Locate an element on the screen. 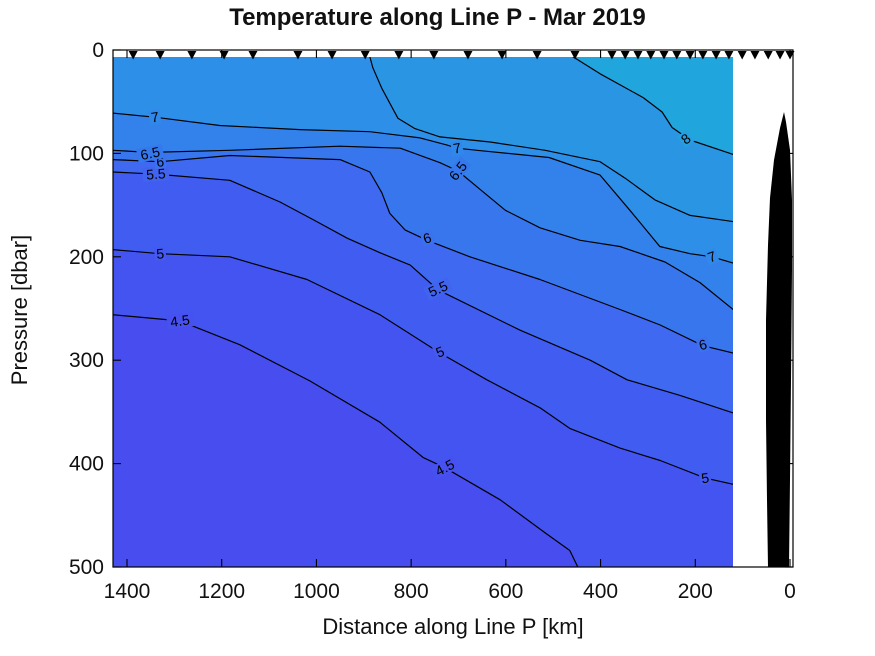  coastline-silhouette is located at coordinates (779, 339).